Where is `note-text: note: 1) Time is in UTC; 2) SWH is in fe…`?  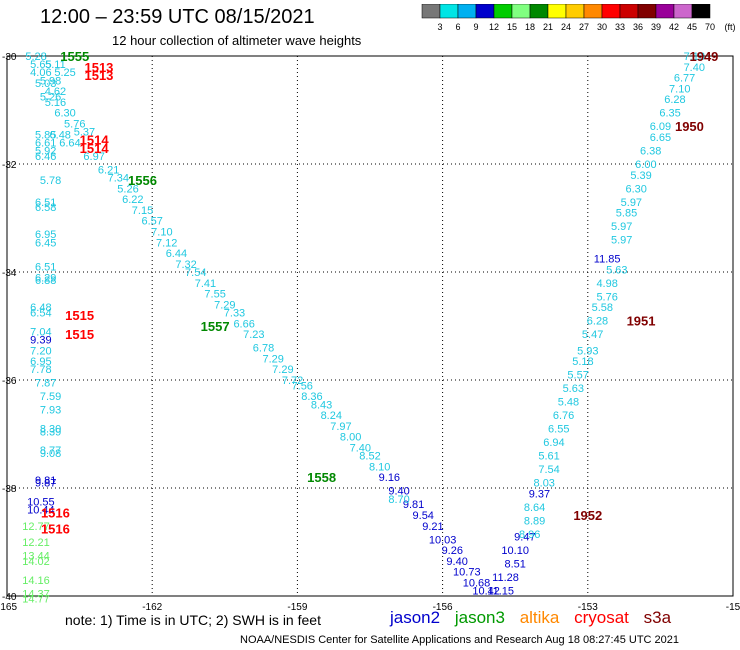 note-text: note: 1) Time is in UTC; 2) SWH is in fe… is located at coordinates (193, 620).